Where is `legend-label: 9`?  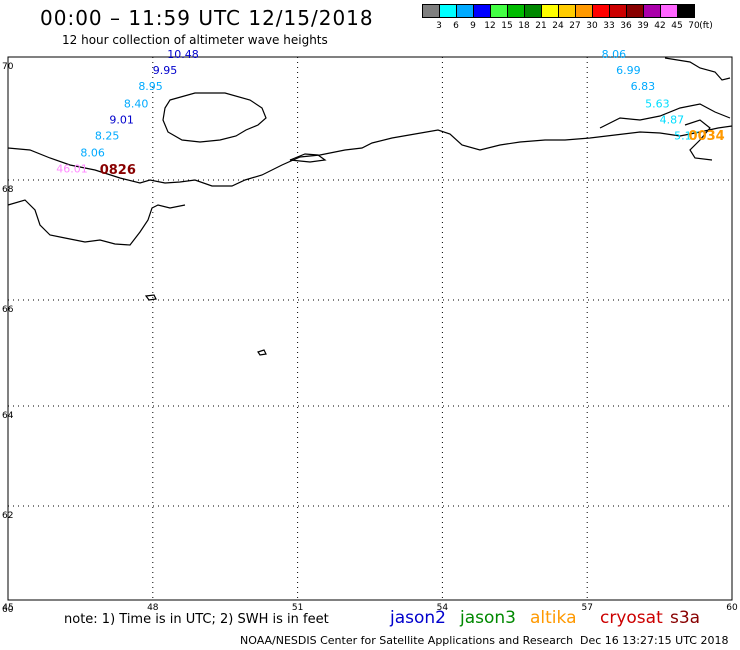
legend-label: 9 is located at coordinates (473, 26).